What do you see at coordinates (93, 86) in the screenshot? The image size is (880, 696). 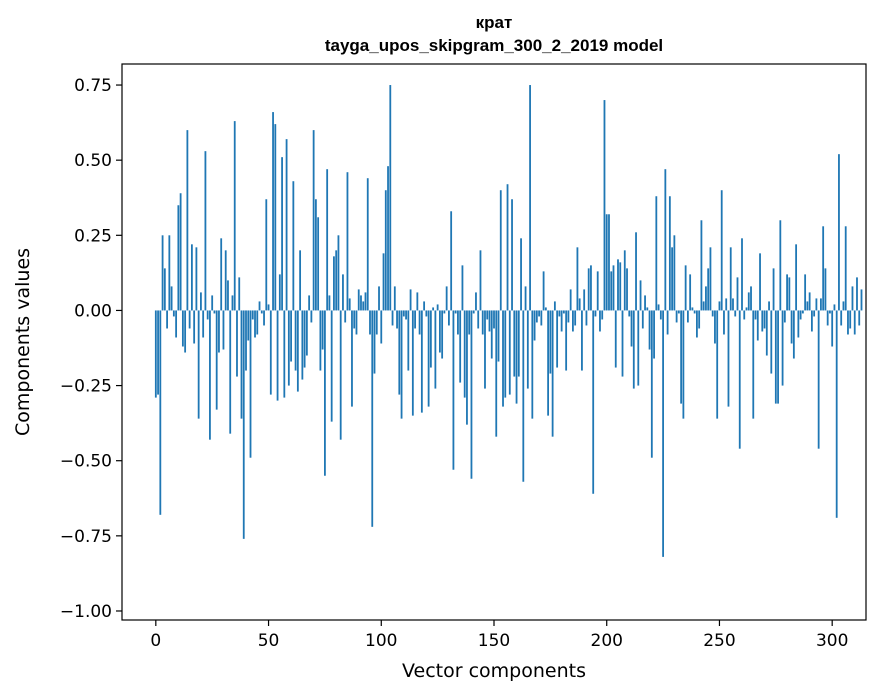 I see `y-tick-label: 0.75` at bounding box center [93, 86].